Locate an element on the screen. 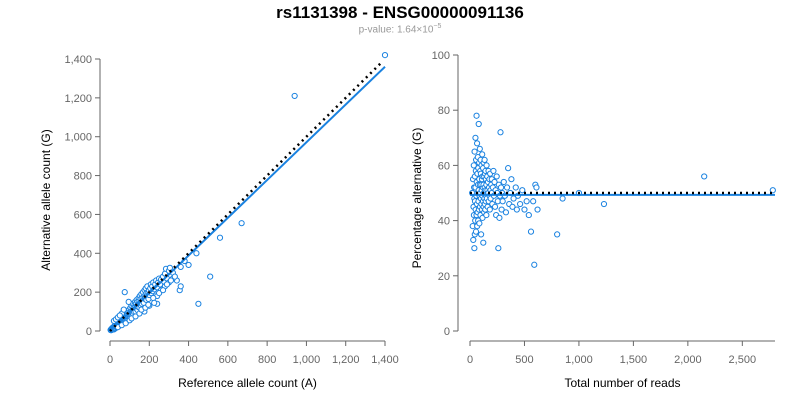  y-tick-label: 400 is located at coordinates (83, 254).